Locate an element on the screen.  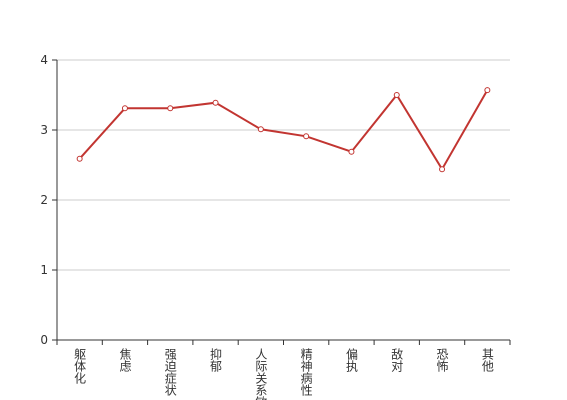
x-tick-label: 偏执 is located at coordinates (351, 360).